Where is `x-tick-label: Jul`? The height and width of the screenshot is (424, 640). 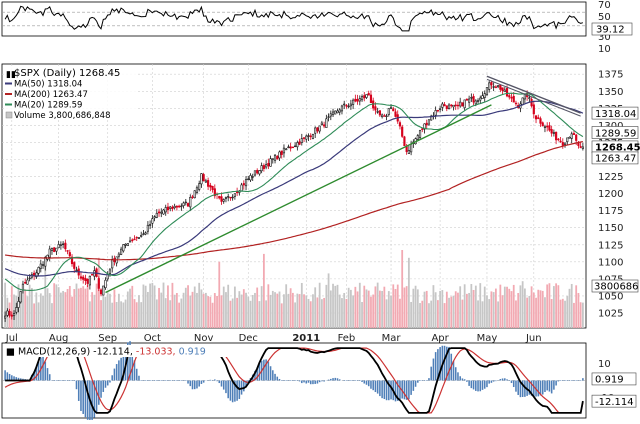 x-tick-label: Jul is located at coordinates (11, 338).